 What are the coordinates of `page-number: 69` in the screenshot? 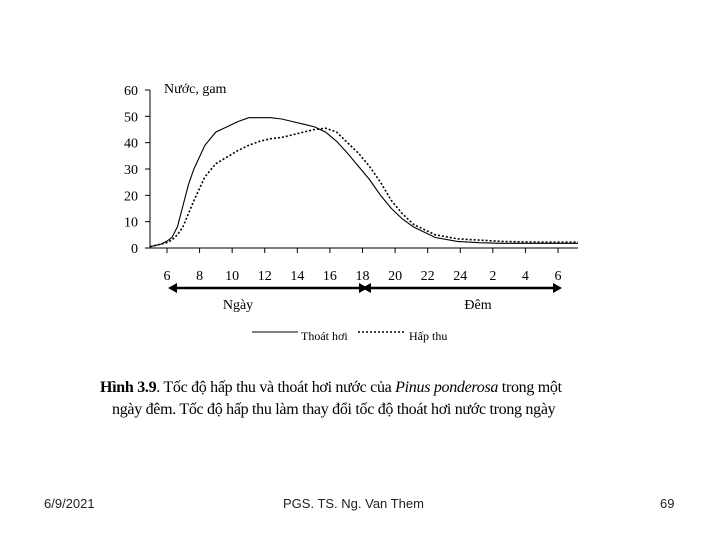 It's located at (667, 503).